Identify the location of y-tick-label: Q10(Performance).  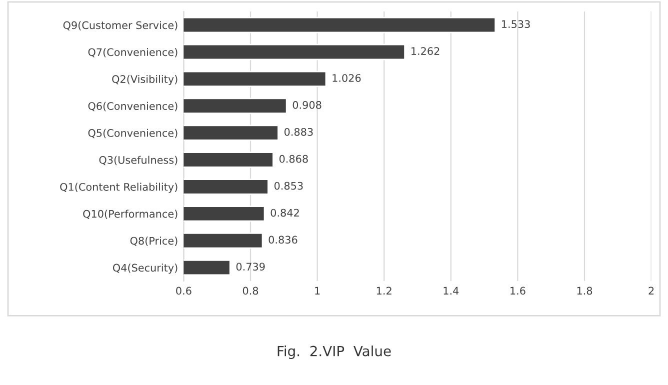
(130, 215).